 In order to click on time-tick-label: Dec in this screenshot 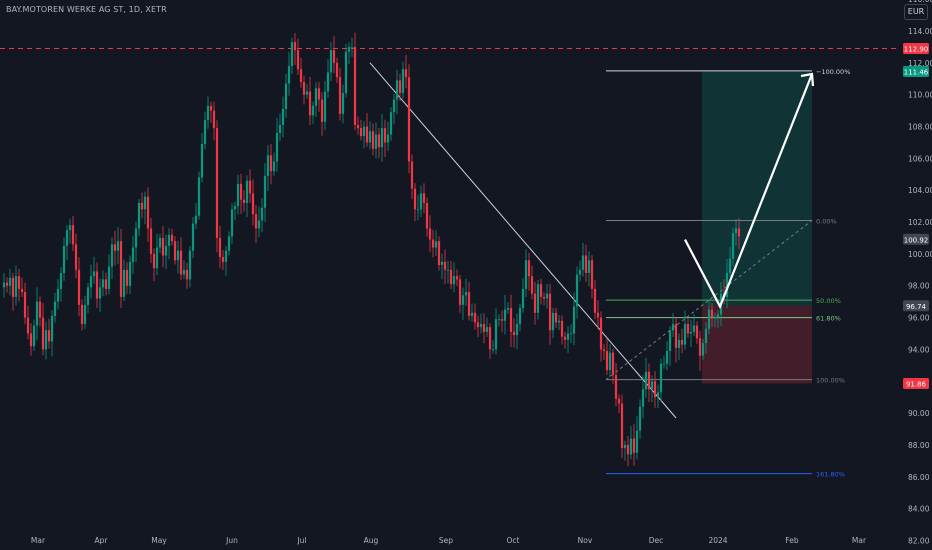, I will do `click(656, 540)`.